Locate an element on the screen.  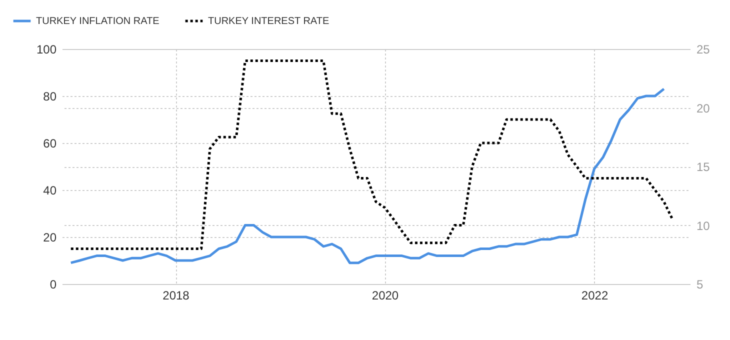
y2-tick-label: 10 is located at coordinates (703, 225).